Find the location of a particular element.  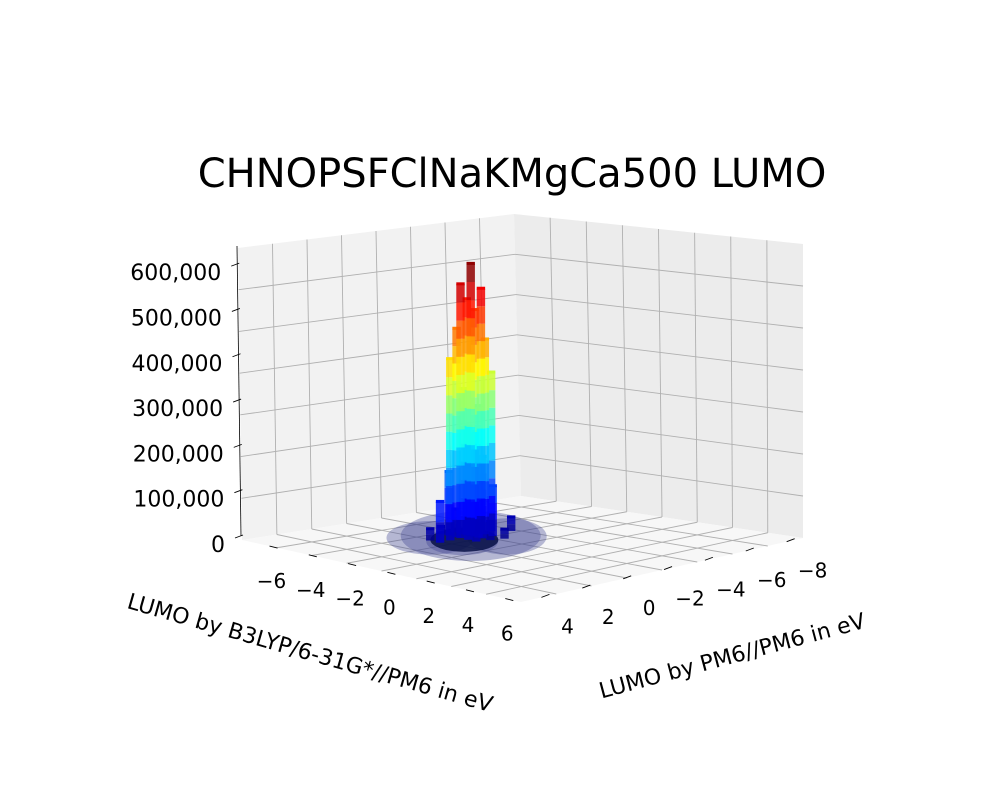

chart-title: CHNOPSFClNaKMgCa500 LUMO is located at coordinates (512, 174).